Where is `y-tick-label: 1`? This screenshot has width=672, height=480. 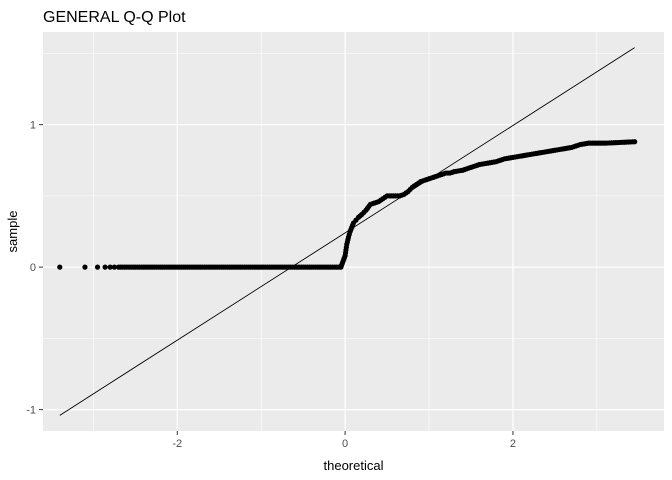 y-tick-label: 1 is located at coordinates (33, 126).